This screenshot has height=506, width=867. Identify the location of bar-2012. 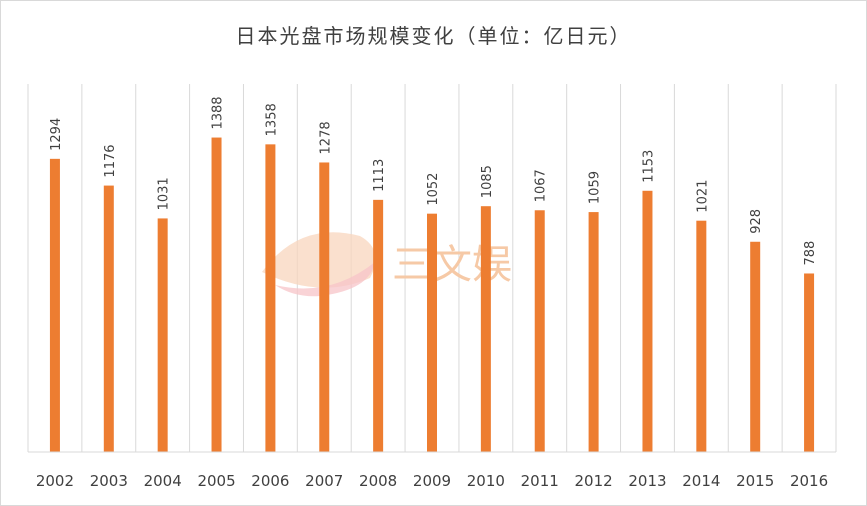
(593, 332).